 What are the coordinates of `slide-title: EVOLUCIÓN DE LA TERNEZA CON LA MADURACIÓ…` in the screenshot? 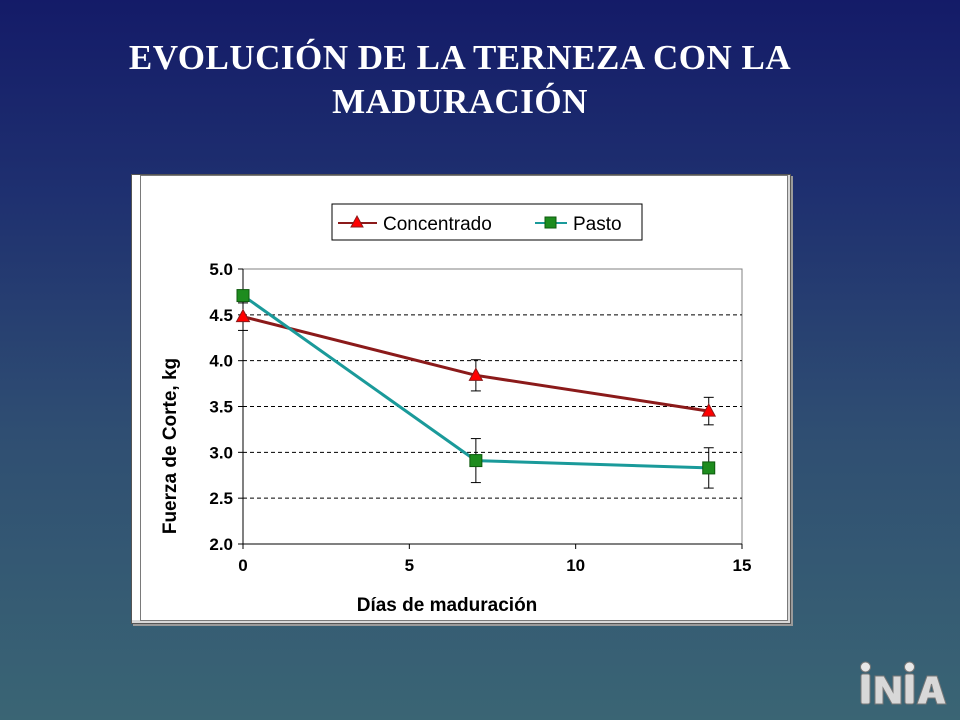 It's located at (460, 80).